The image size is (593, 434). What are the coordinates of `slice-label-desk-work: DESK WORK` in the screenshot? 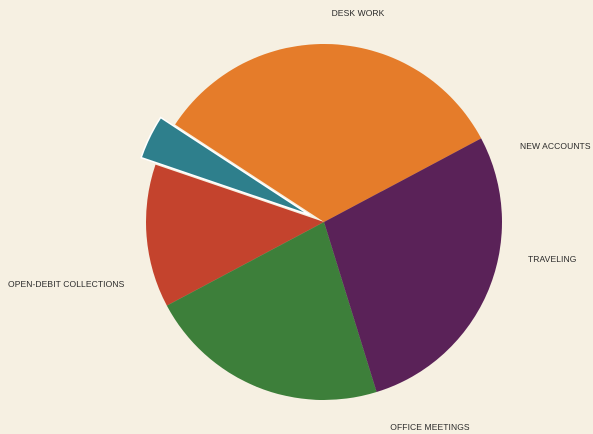 It's located at (358, 13).